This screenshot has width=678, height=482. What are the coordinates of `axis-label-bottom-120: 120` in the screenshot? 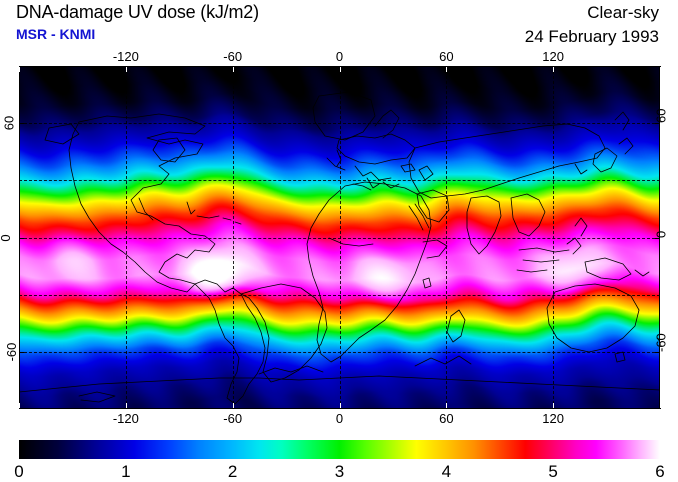 It's located at (553, 418).